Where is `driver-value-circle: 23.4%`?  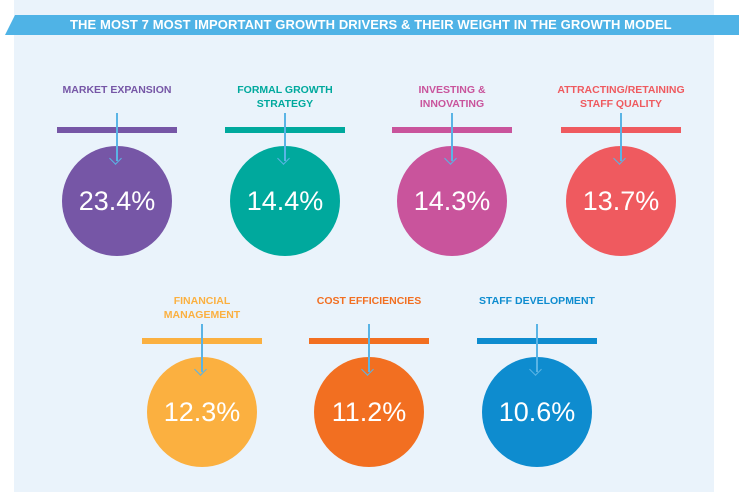
driver-value-circle: 23.4% is located at coordinates (117, 201).